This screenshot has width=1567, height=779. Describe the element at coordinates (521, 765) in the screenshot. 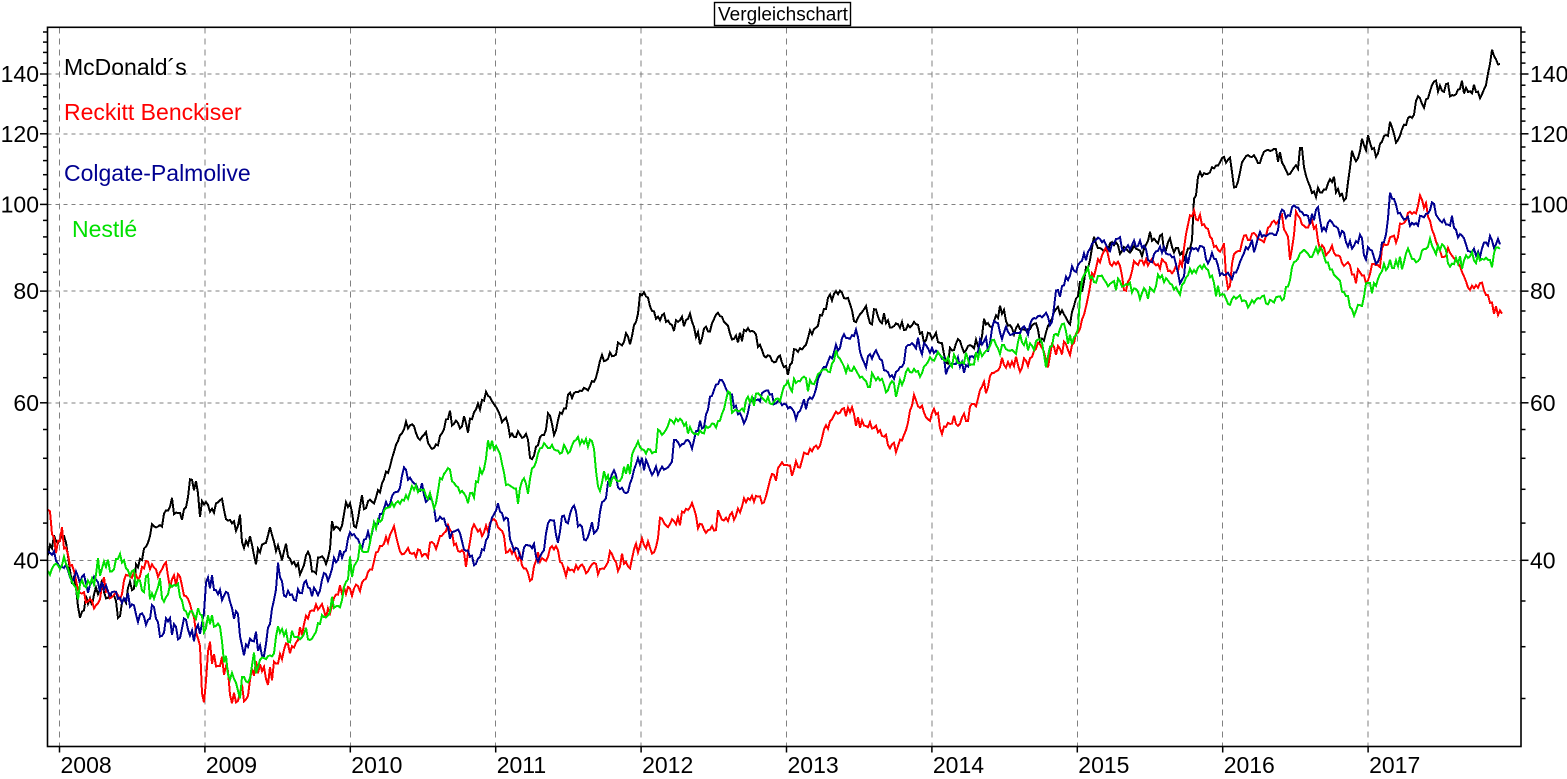

I see `svg-text: 2011` at that location.